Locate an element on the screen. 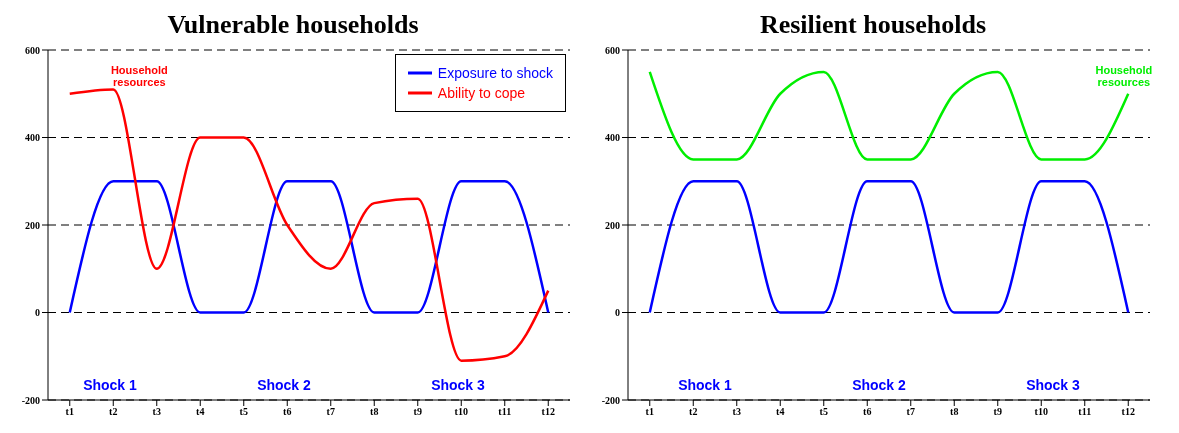  chart-title: Vulnerable households is located at coordinates (293, 25).